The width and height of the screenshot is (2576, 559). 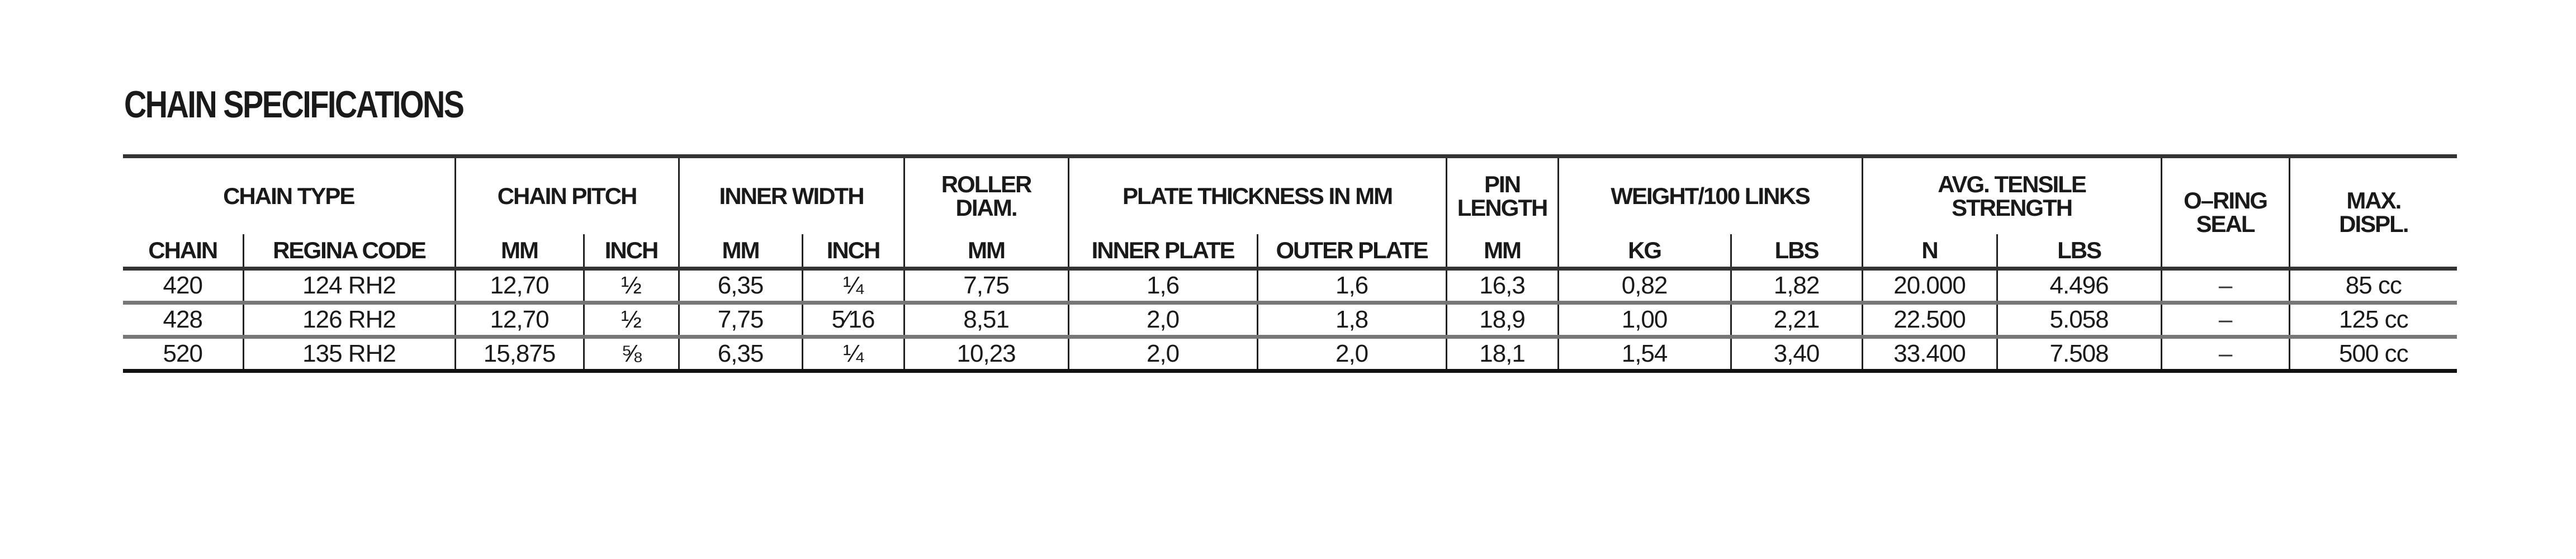 I want to click on cell-tensile-n: 33.400, so click(x=1929, y=355).